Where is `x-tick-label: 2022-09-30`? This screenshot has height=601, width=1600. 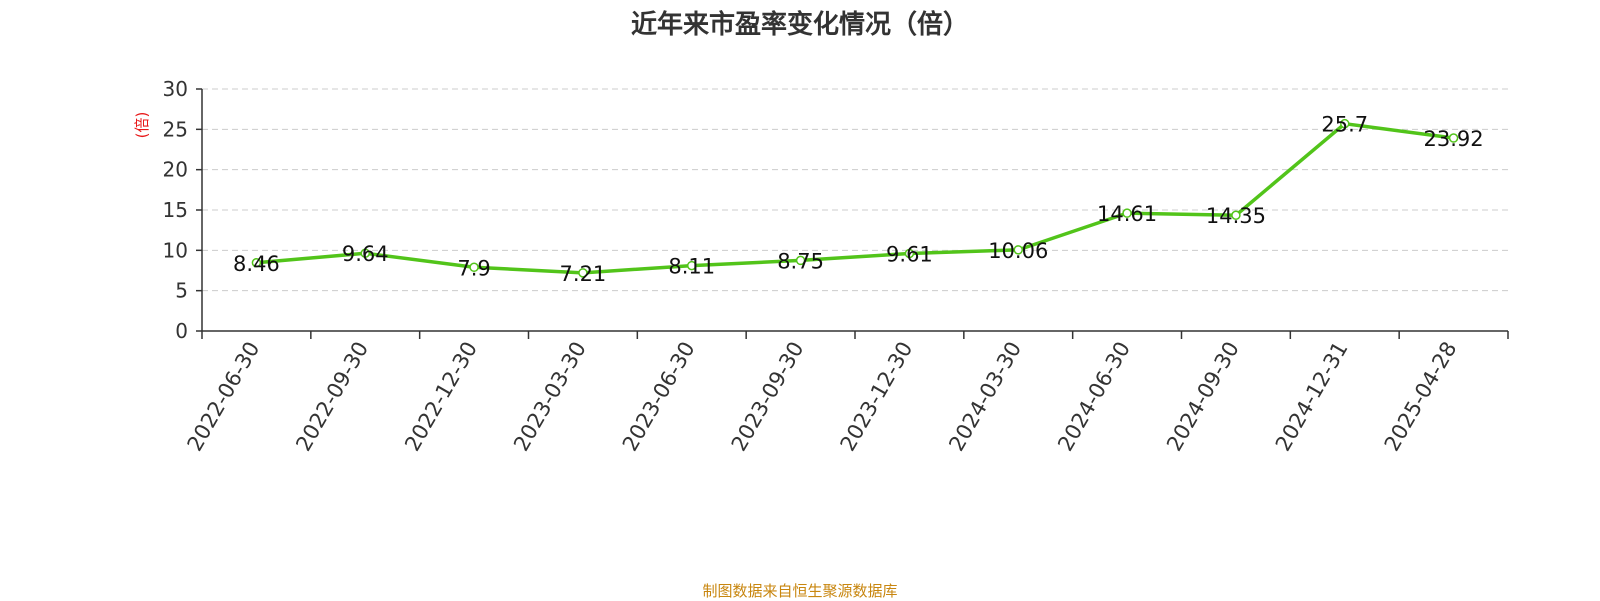
x-tick-label: 2022-09-30 is located at coordinates (332, 397).